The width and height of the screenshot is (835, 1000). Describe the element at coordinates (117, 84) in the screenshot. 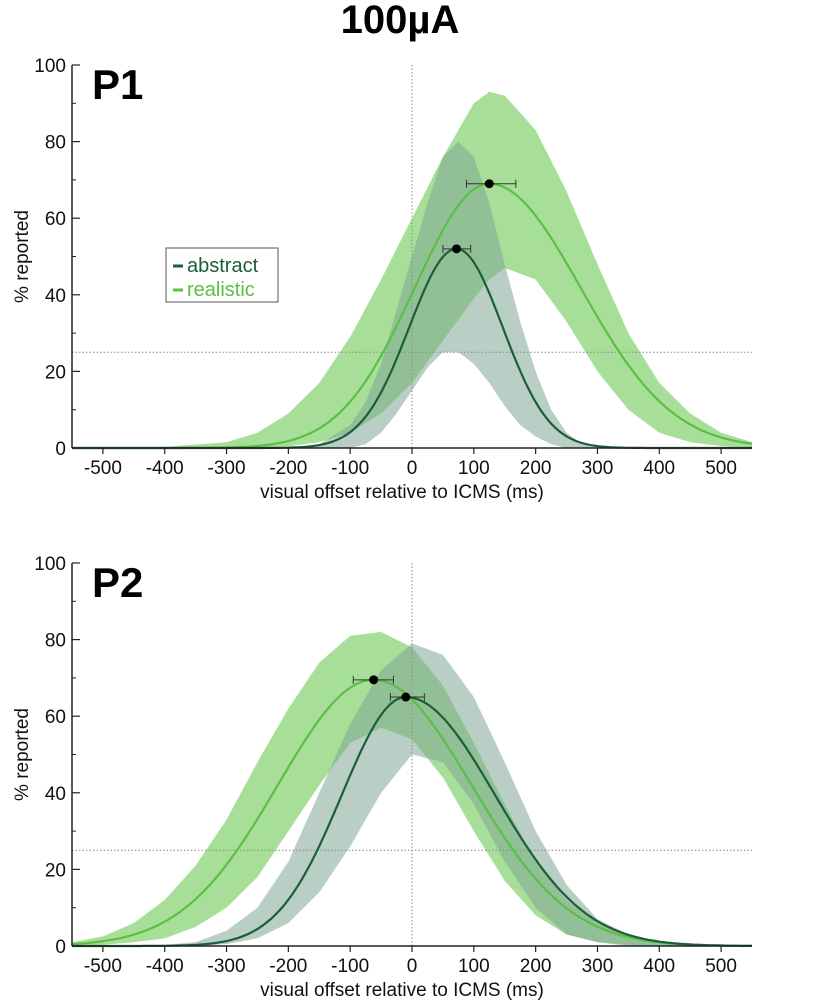

I see `panel-label: P1` at that location.